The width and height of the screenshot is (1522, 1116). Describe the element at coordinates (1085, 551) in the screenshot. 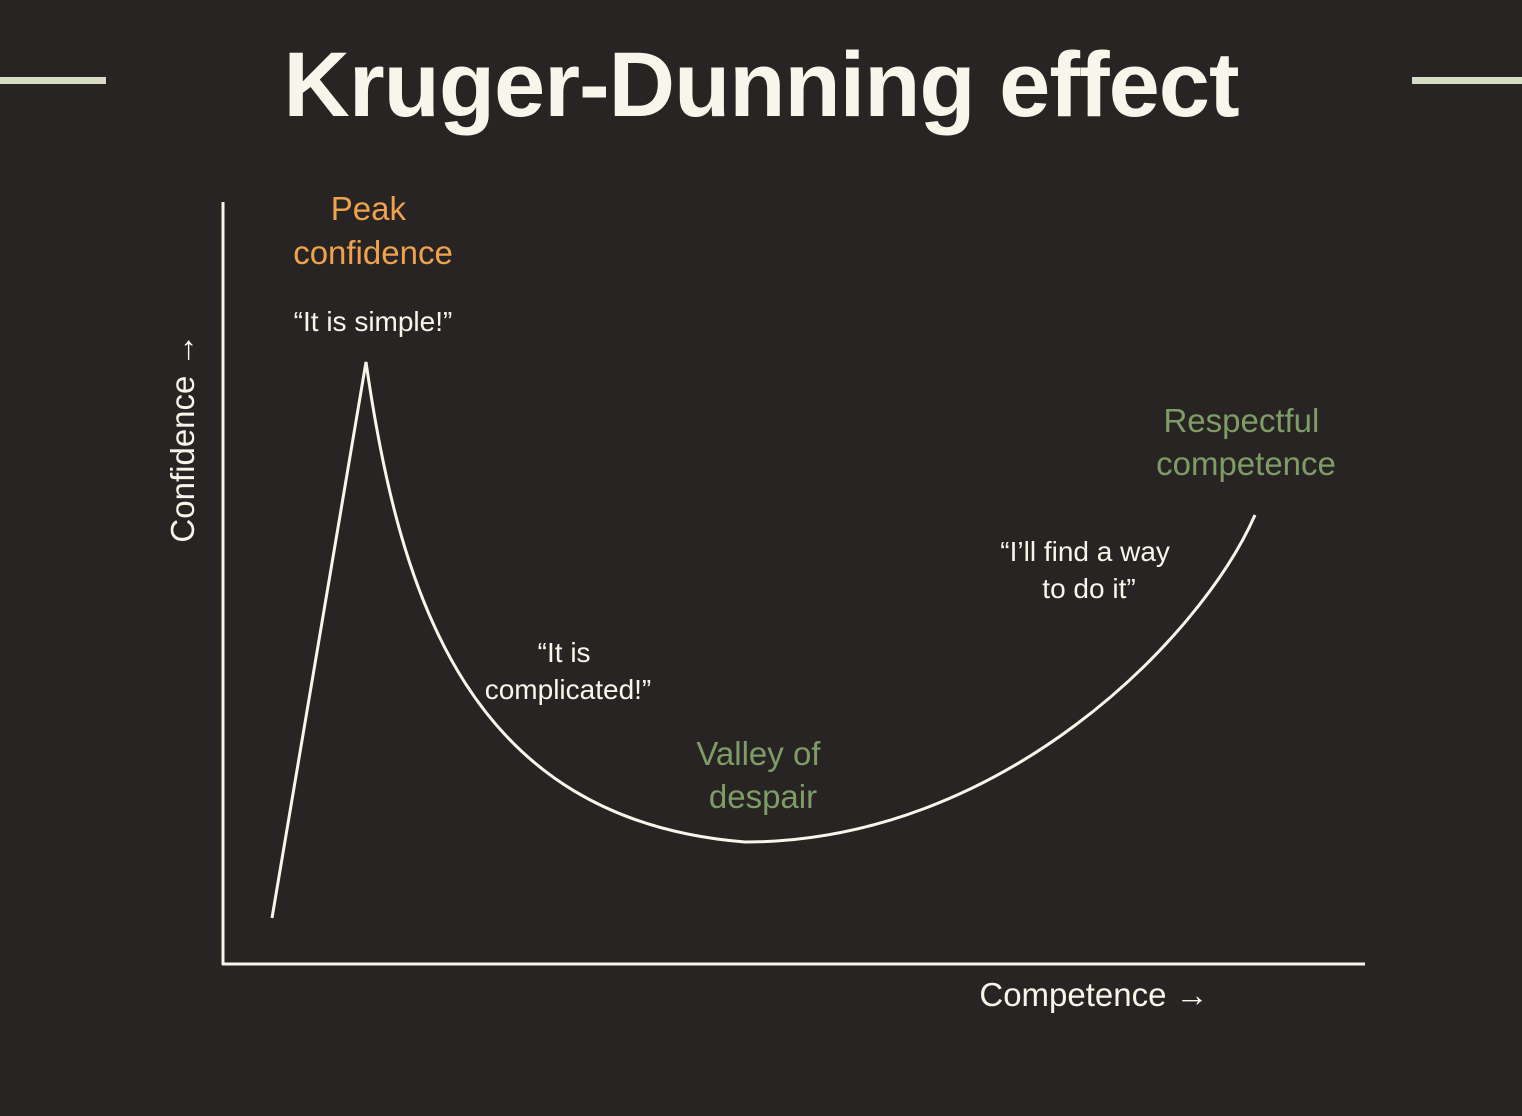

I see `find-way-line-1: “I’ll find a way` at that location.